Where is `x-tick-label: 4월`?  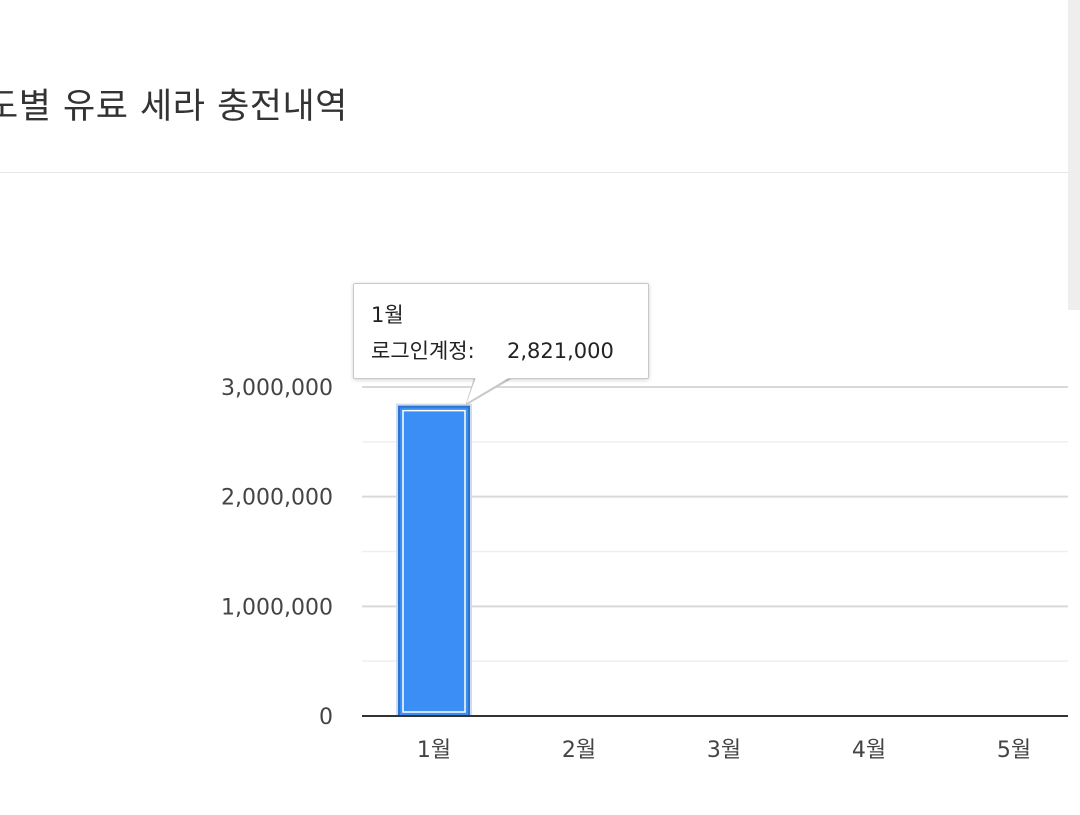 x-tick-label: 4월 is located at coordinates (869, 750).